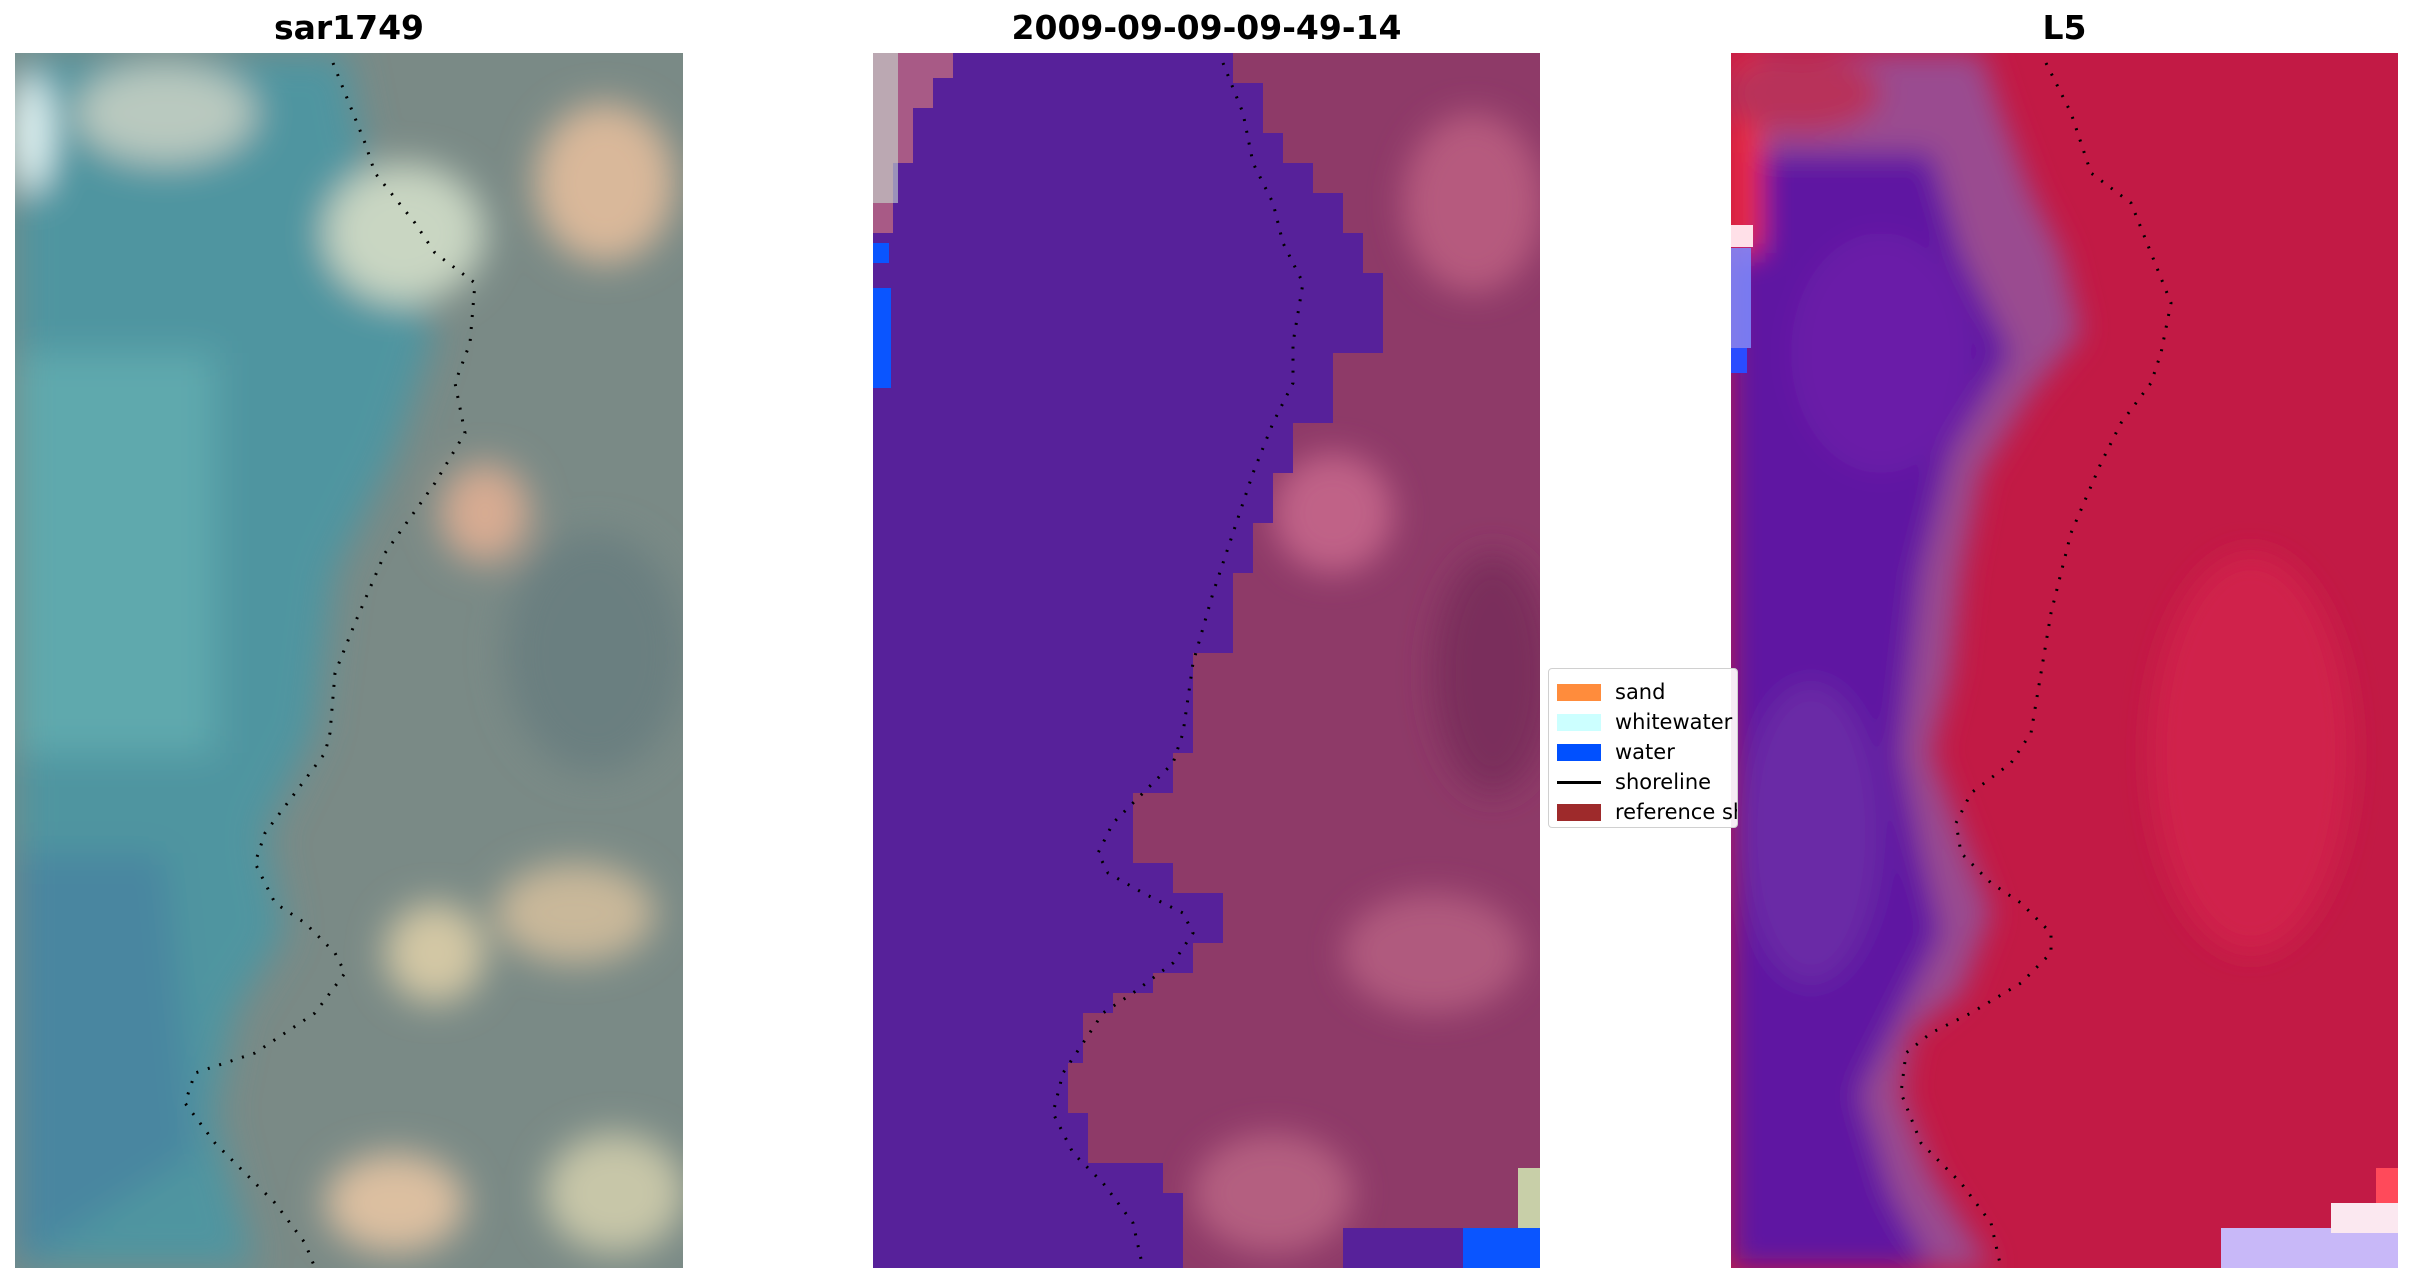 This screenshot has height=1283, width=2411. I want to click on legend-item-whitewater: whitewater, so click(1647, 722).